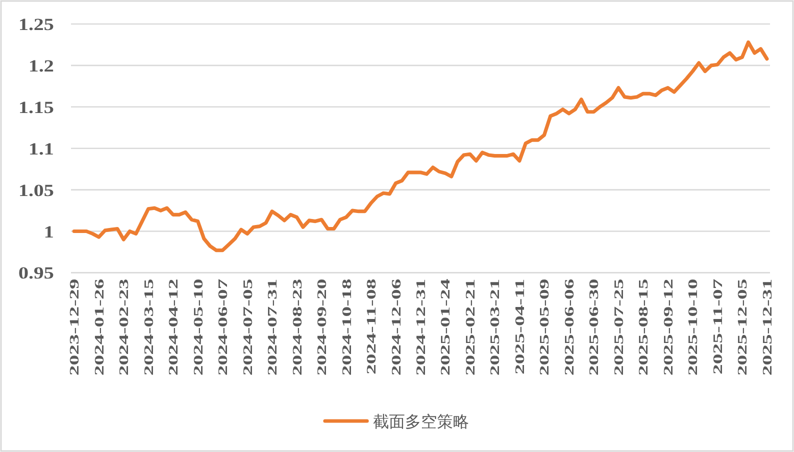  What do you see at coordinates (569, 327) in the screenshot?
I see `x-tick-label: 2025-06-06` at bounding box center [569, 327].